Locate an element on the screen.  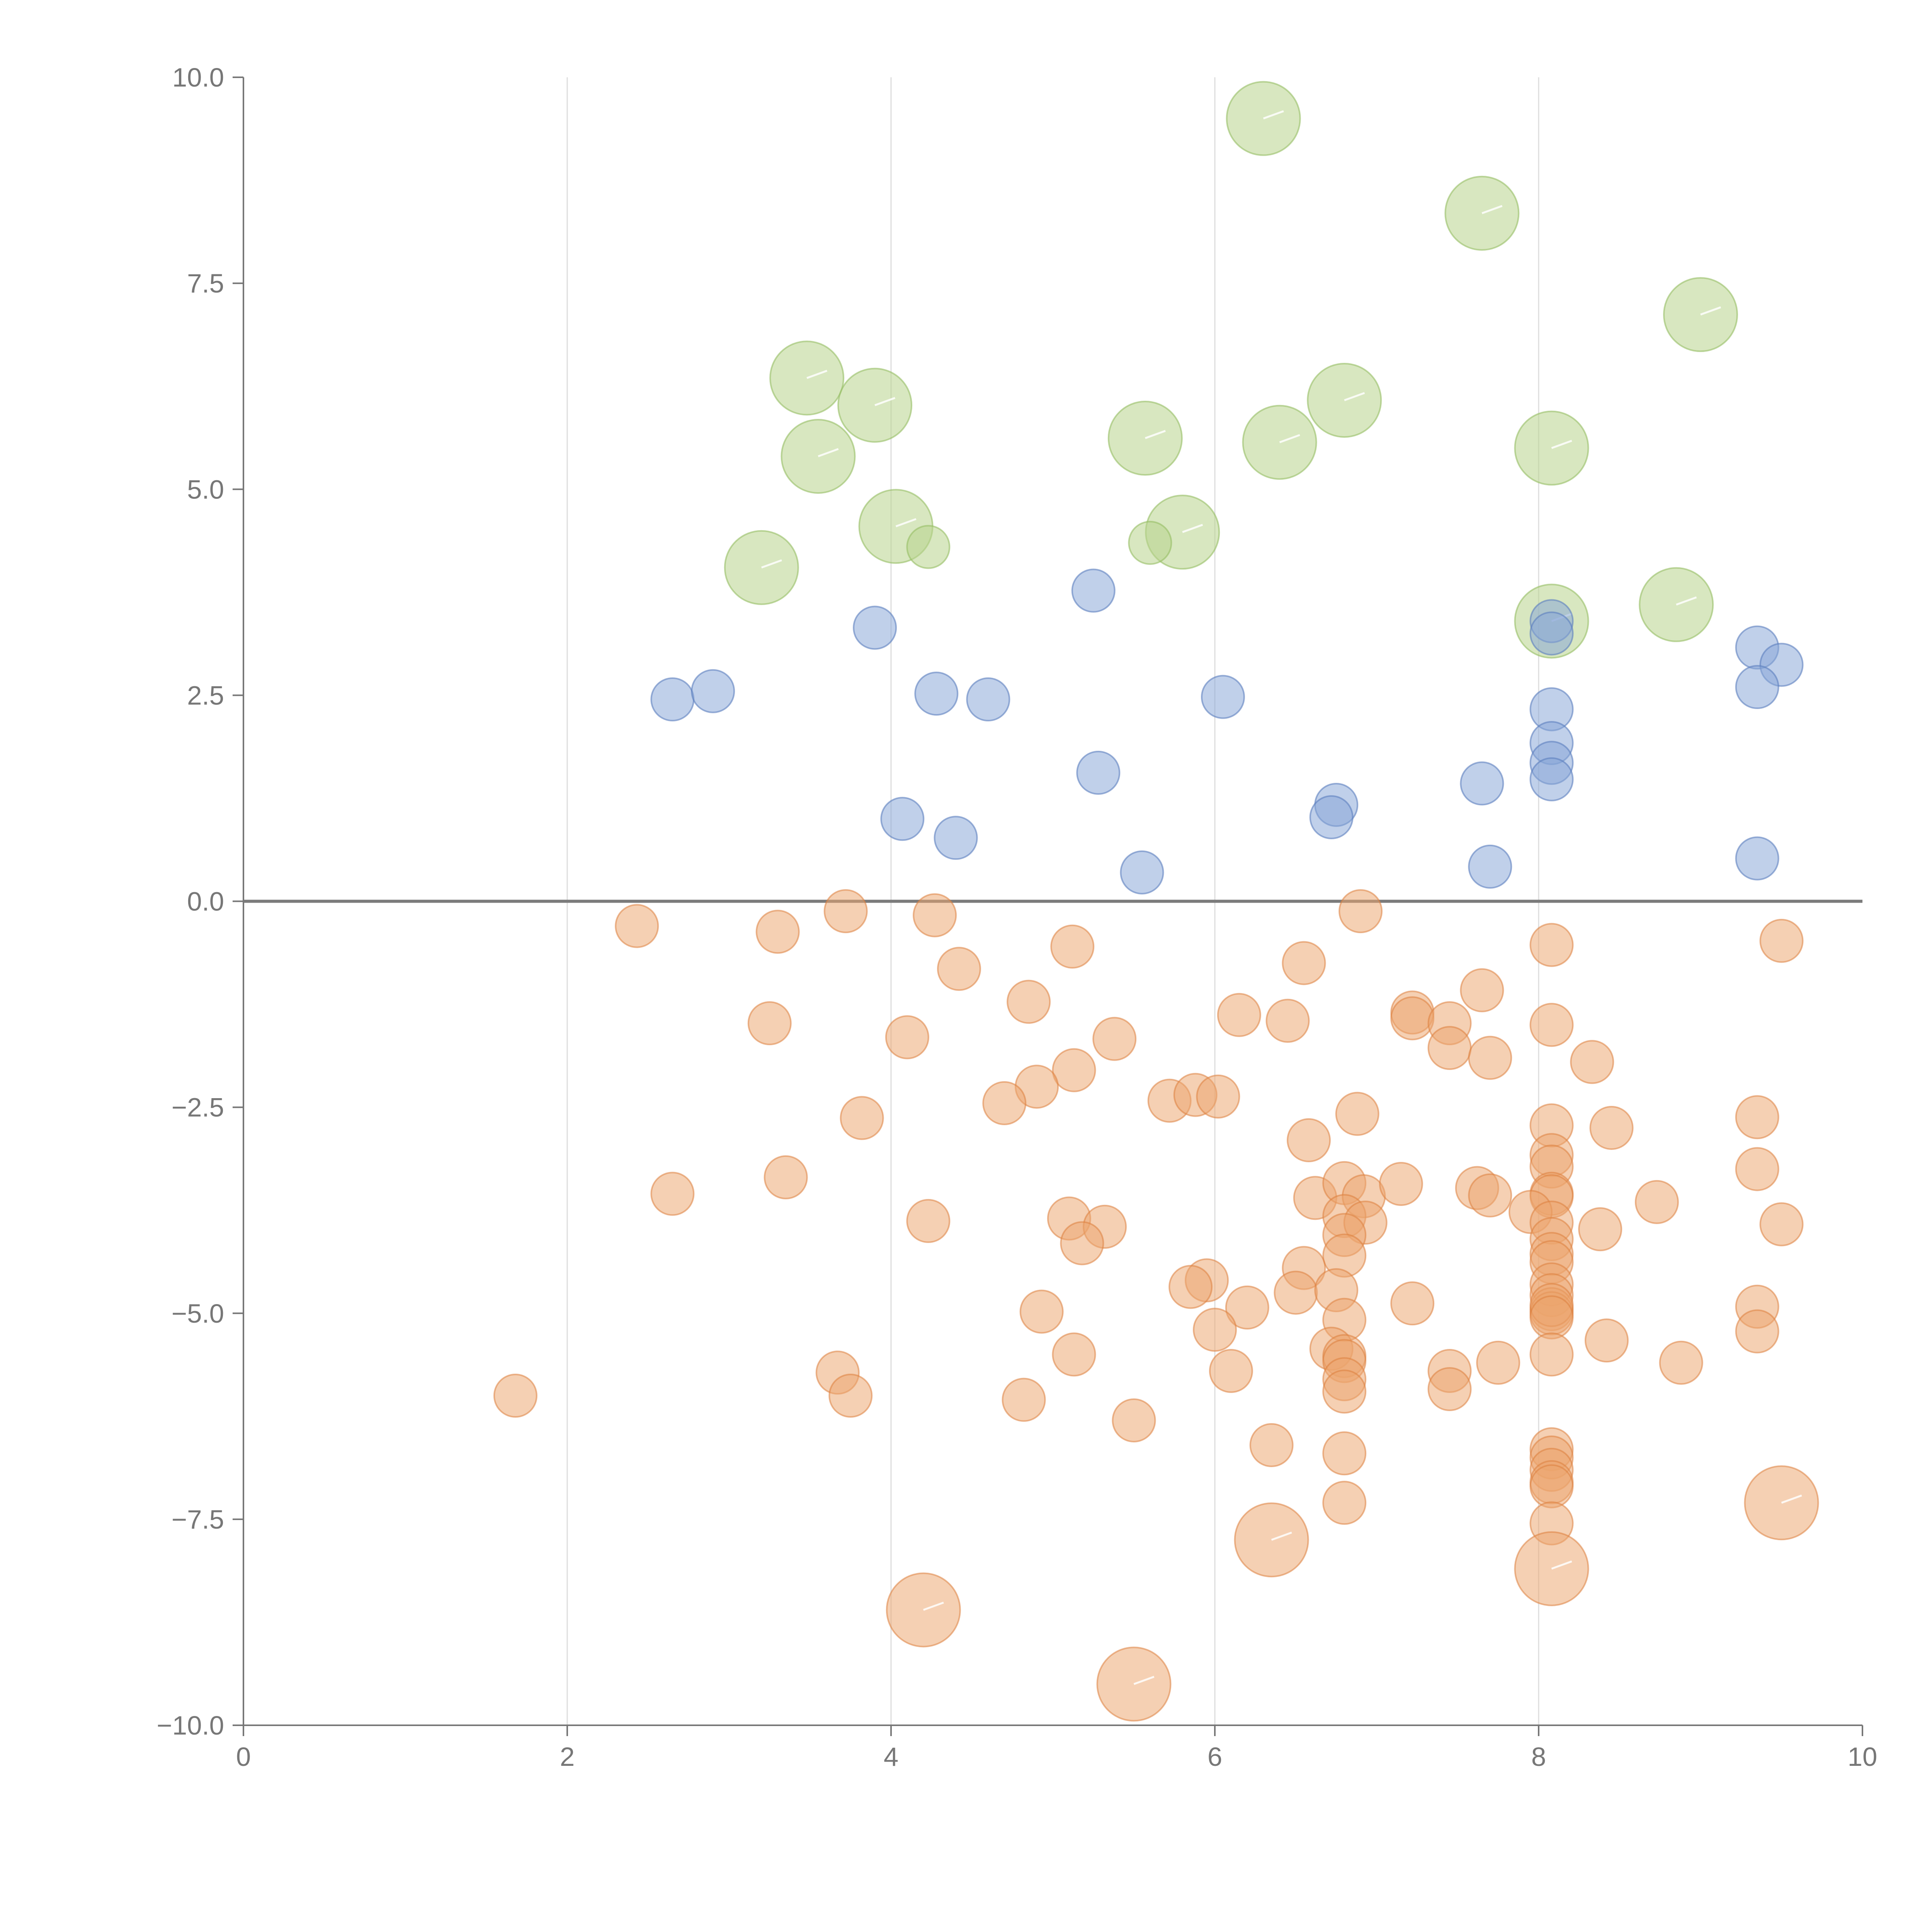
x-tick-label: 10 is located at coordinates (1863, 1757).